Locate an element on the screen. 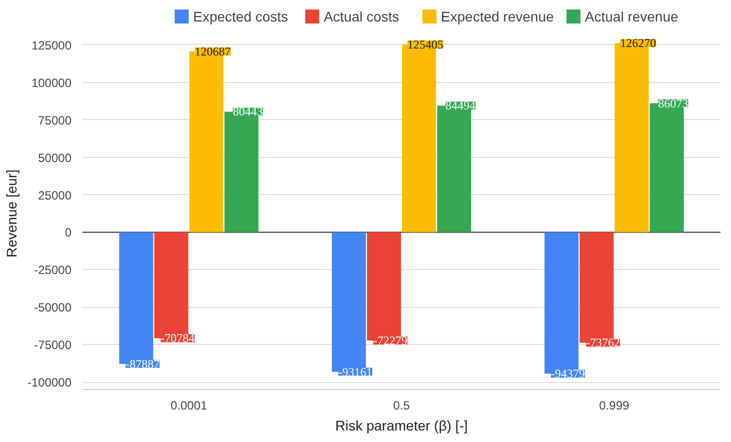 This screenshot has height=442, width=731. x-axis-title: Risk parameter (β) [-] is located at coordinates (401, 426).